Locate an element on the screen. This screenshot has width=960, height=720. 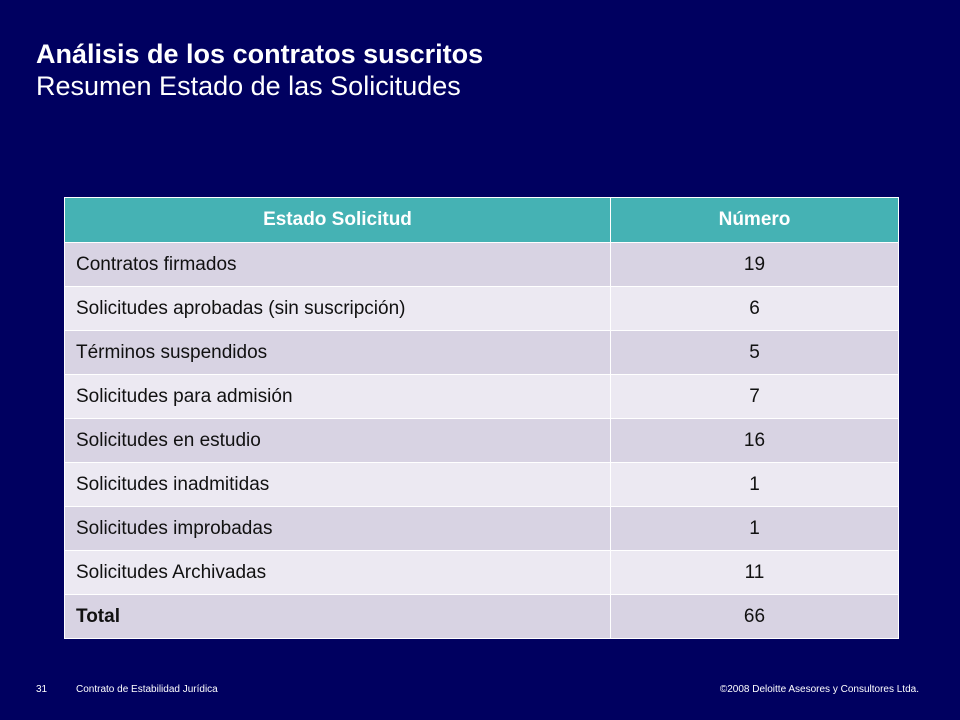
table-row: Solicitudes improbadas 1 is located at coordinates (481, 528).